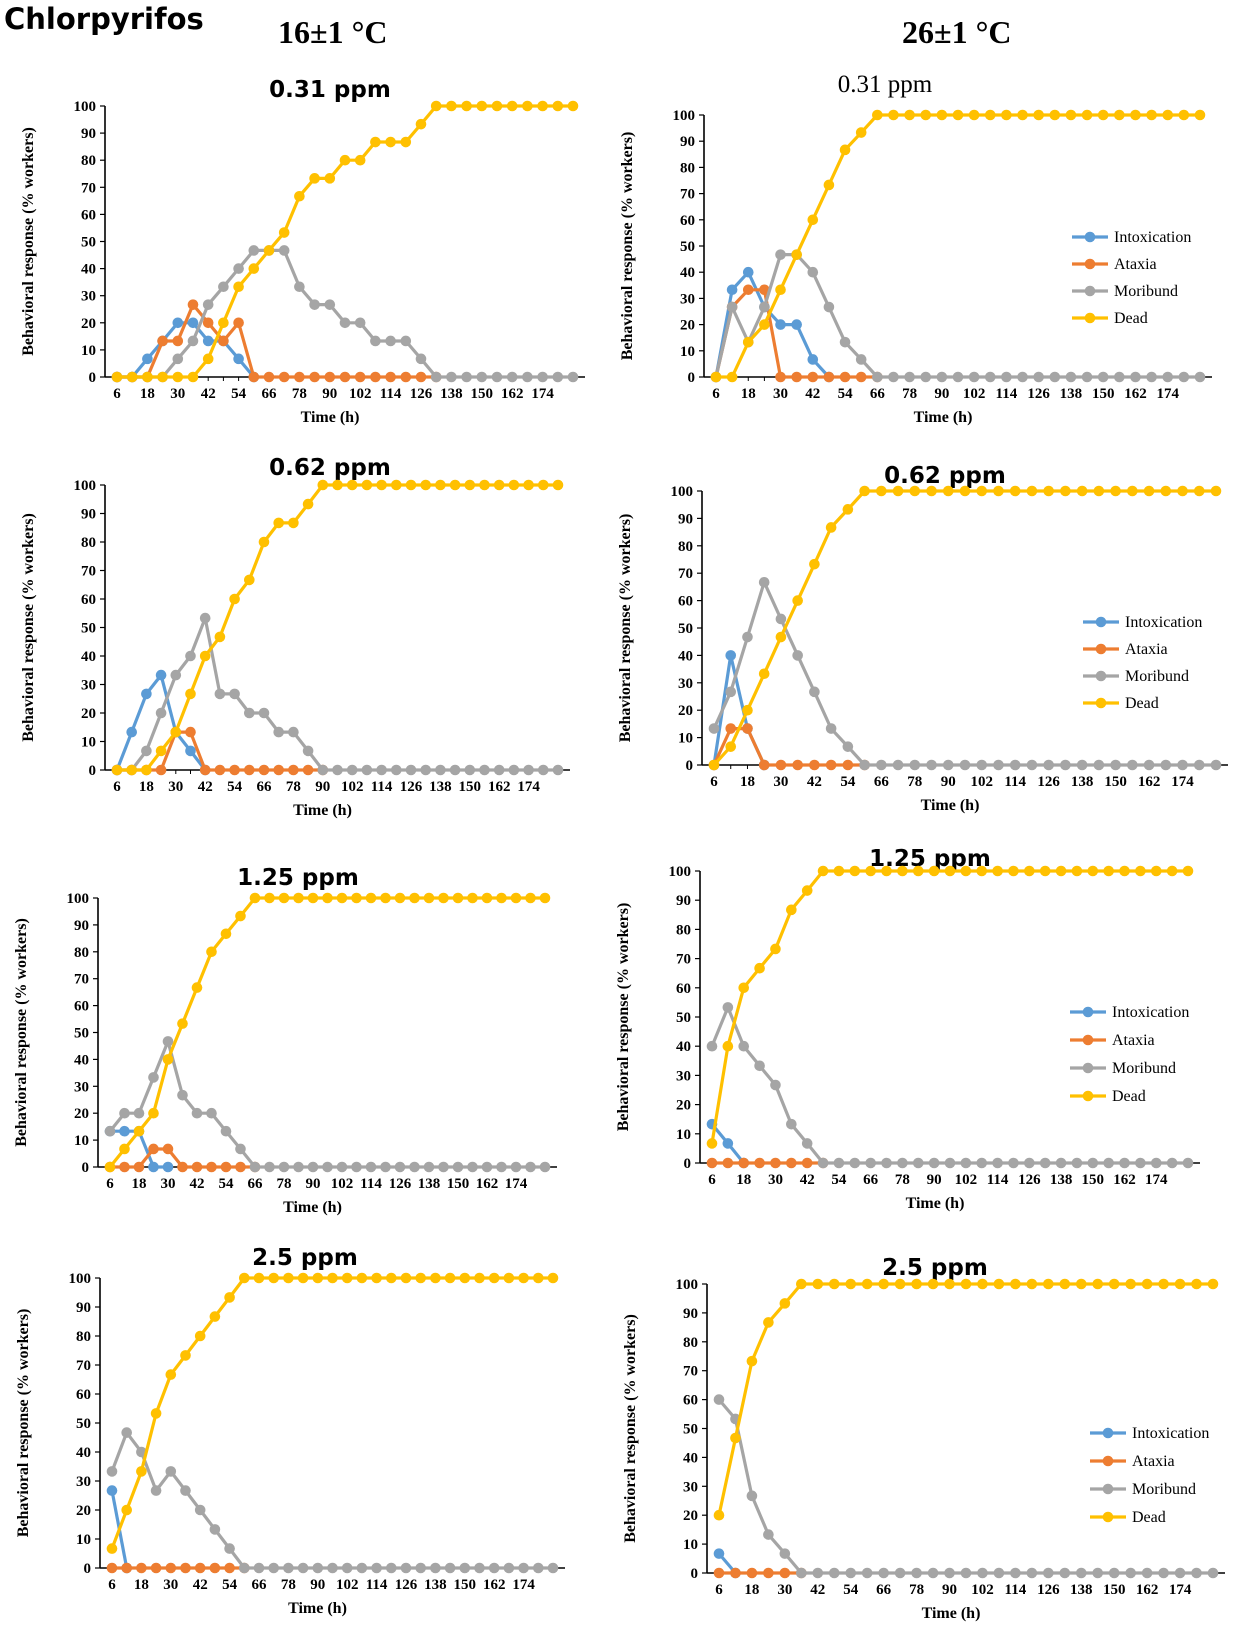 The image size is (1248, 1637). Describe the element at coordinates (680, 872) in the screenshot. I see `y-tick-label: 100` at that location.